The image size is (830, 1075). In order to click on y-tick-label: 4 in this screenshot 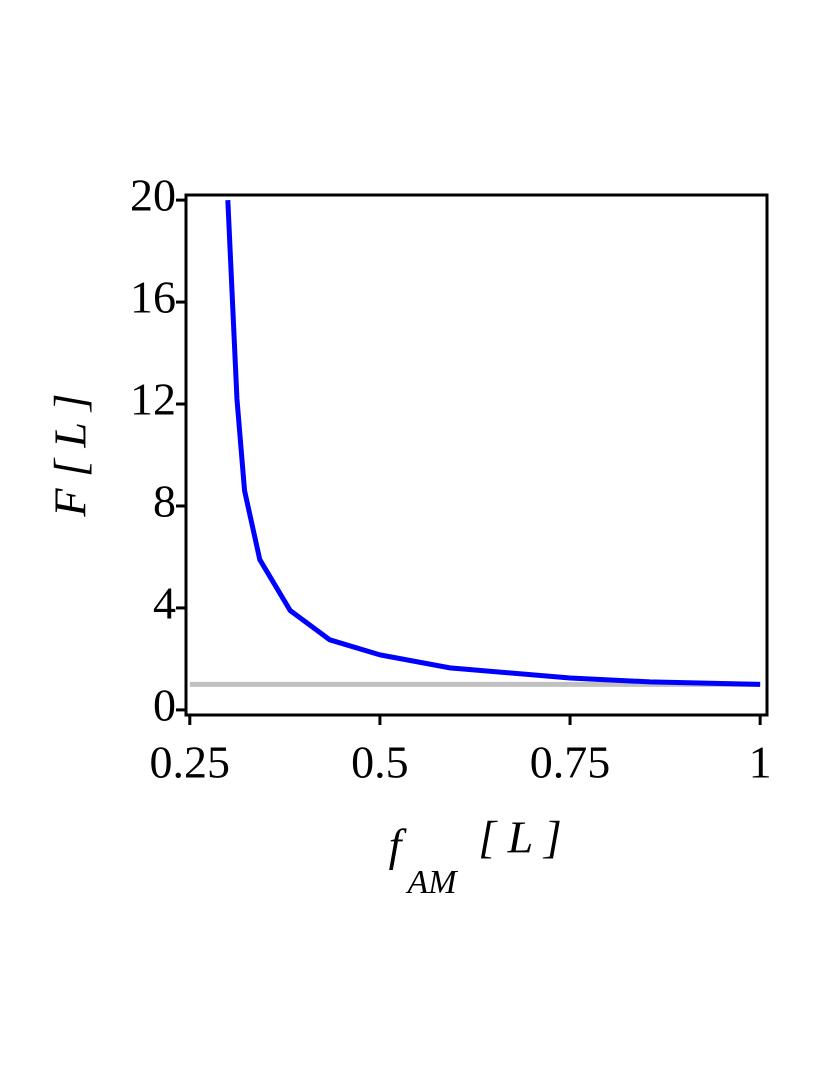, I will do `click(164, 603)`.